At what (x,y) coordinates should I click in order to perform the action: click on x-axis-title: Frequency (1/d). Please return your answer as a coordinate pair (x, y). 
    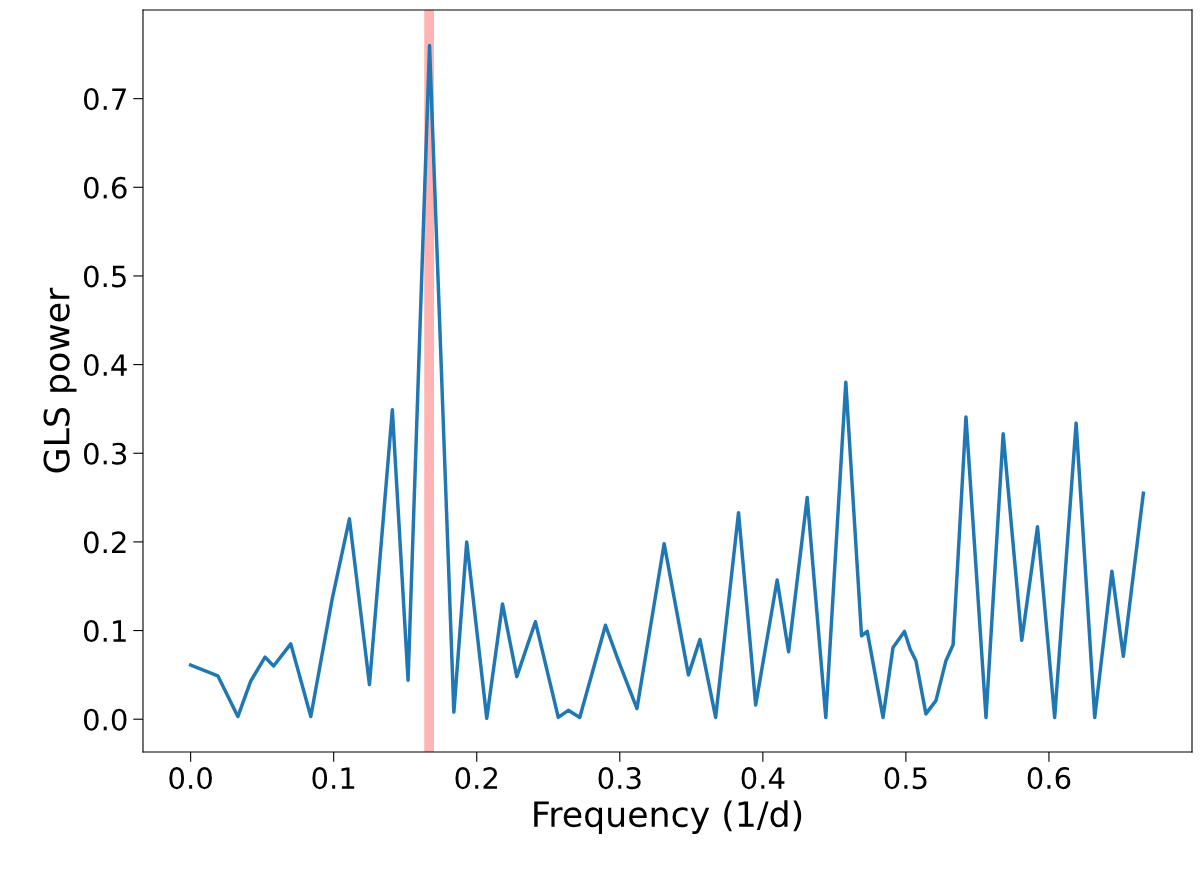
    Looking at the image, I should click on (668, 817).